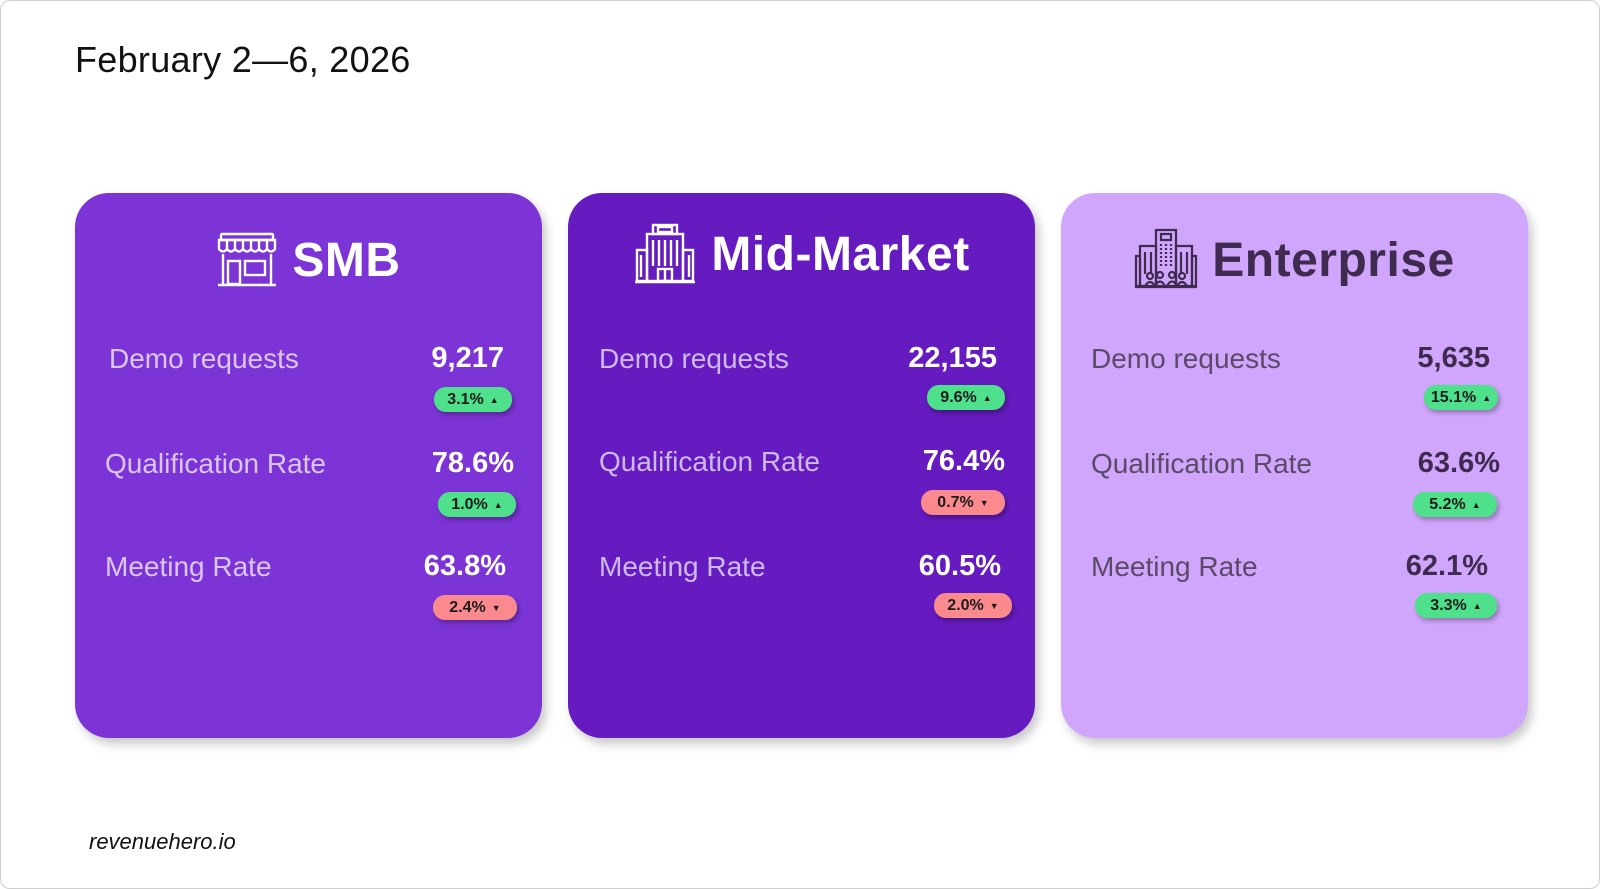  I want to click on storefront-icon, so click(247, 260).